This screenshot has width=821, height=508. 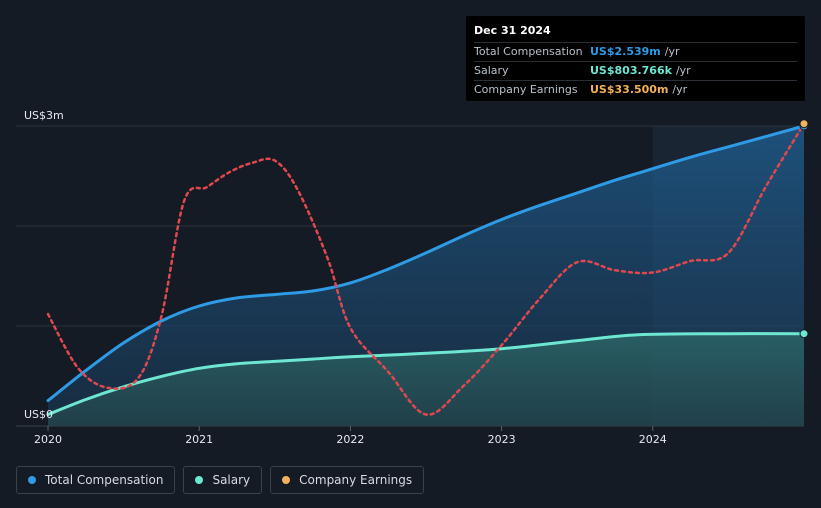 I want to click on legend-item-salary: Salary, so click(x=223, y=480).